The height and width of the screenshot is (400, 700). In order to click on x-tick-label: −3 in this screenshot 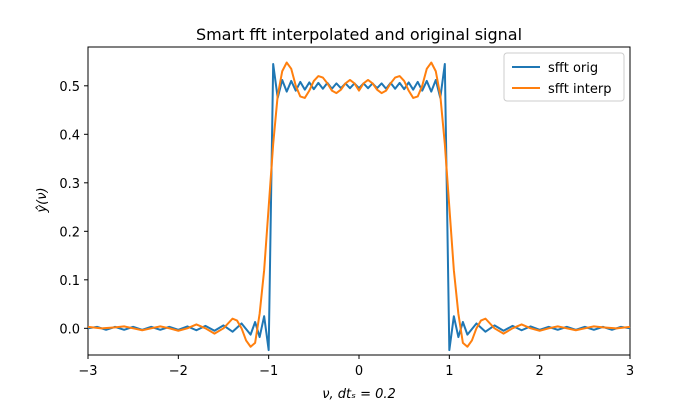, I will do `click(87, 371)`.